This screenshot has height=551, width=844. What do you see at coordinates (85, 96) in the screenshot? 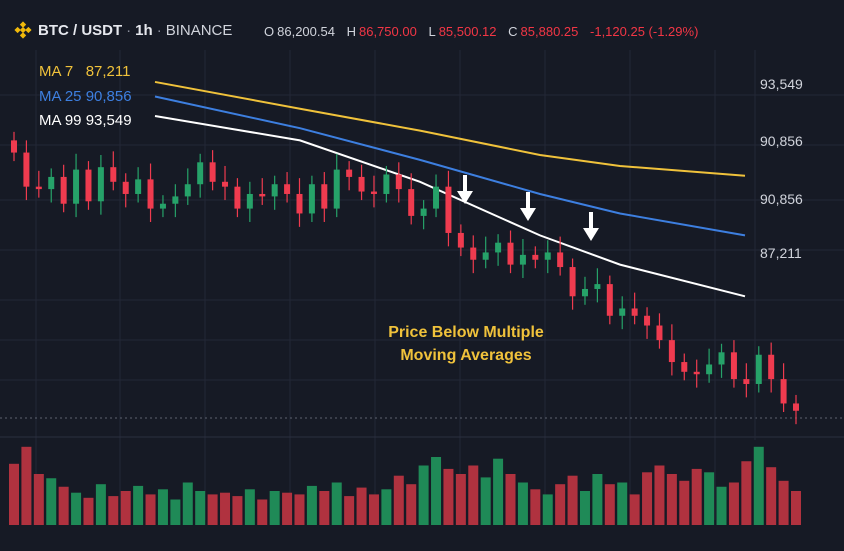
I see `legend-ma25: MA 25 90,856` at bounding box center [85, 96].